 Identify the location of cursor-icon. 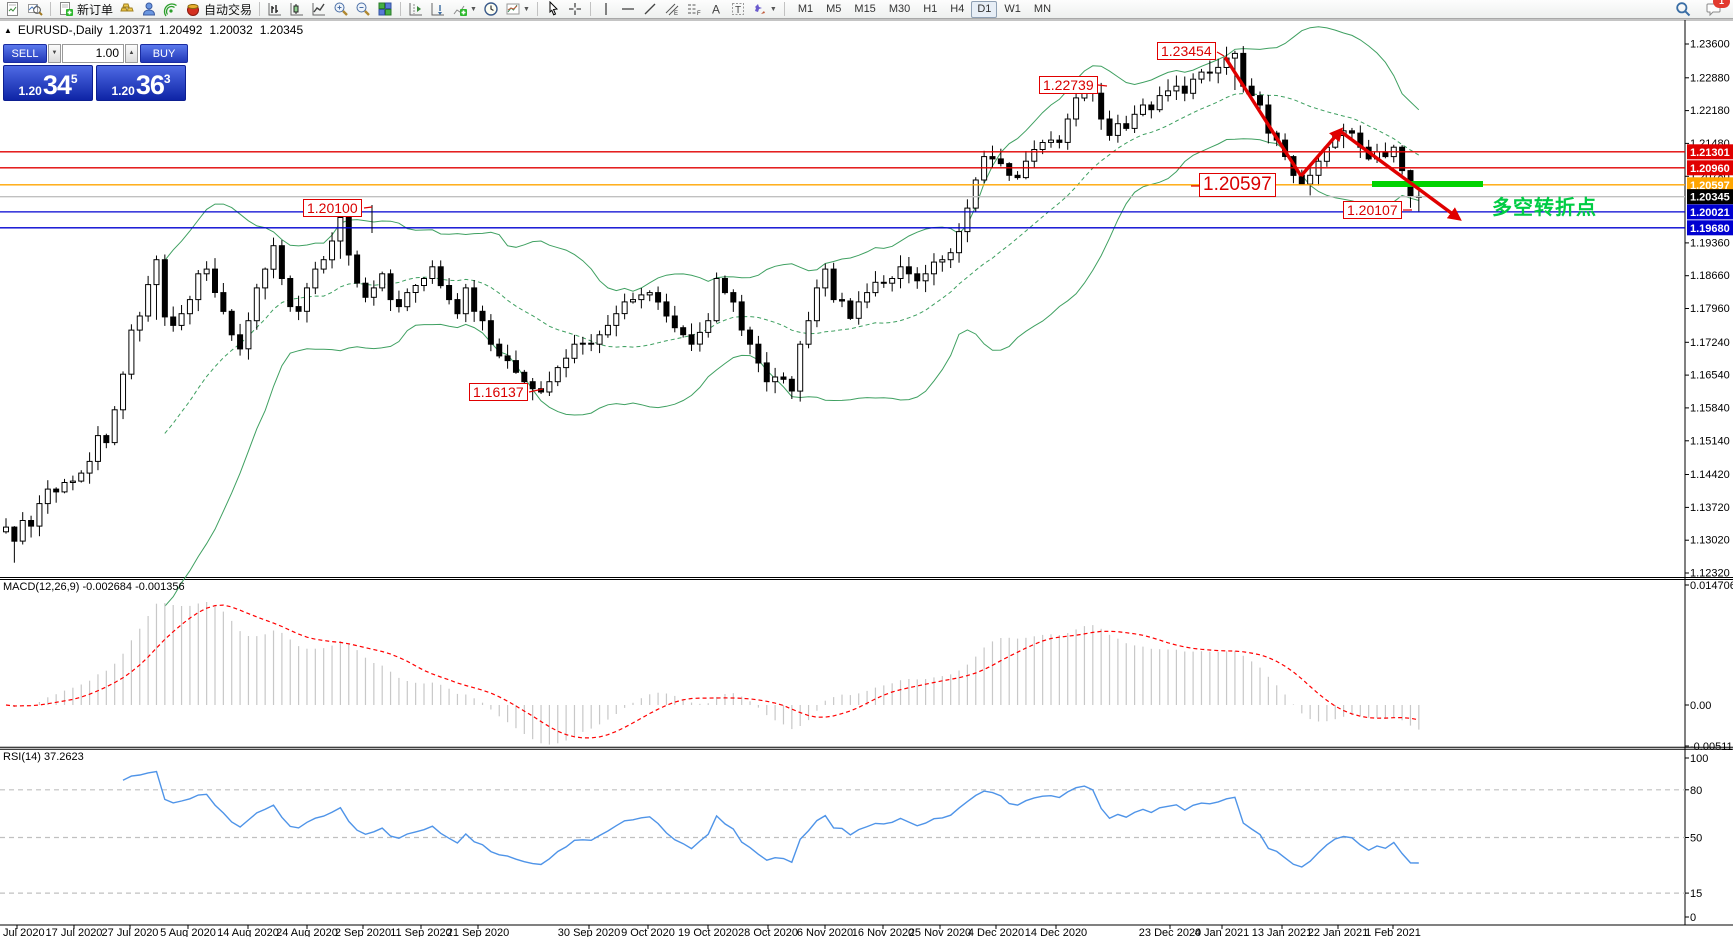
(553, 9).